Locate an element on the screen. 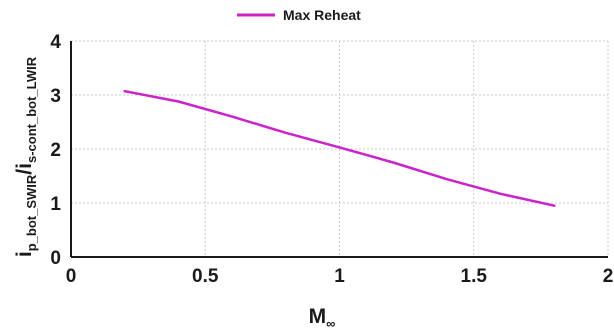 This screenshot has width=614, height=332. x-axis-title: M∞ is located at coordinates (322, 318).